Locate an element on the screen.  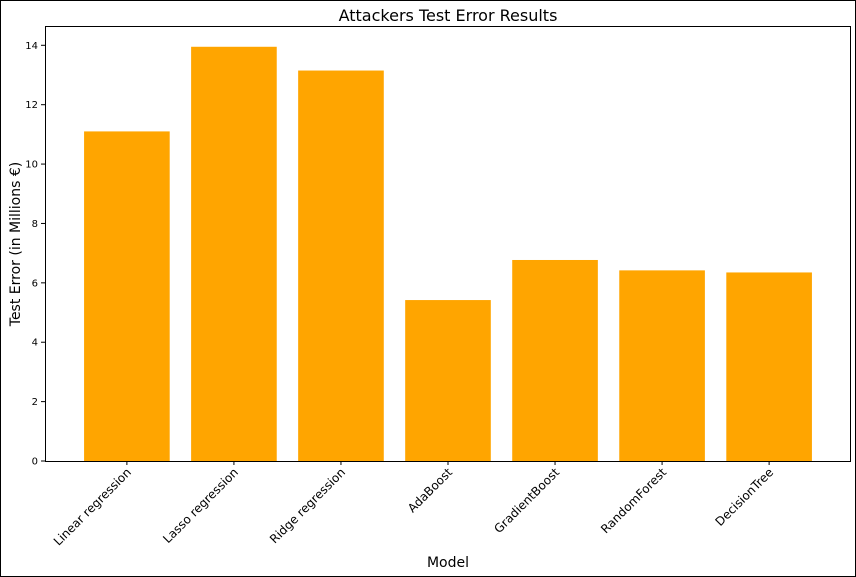
y-tick-label: 4 is located at coordinates (35, 343).